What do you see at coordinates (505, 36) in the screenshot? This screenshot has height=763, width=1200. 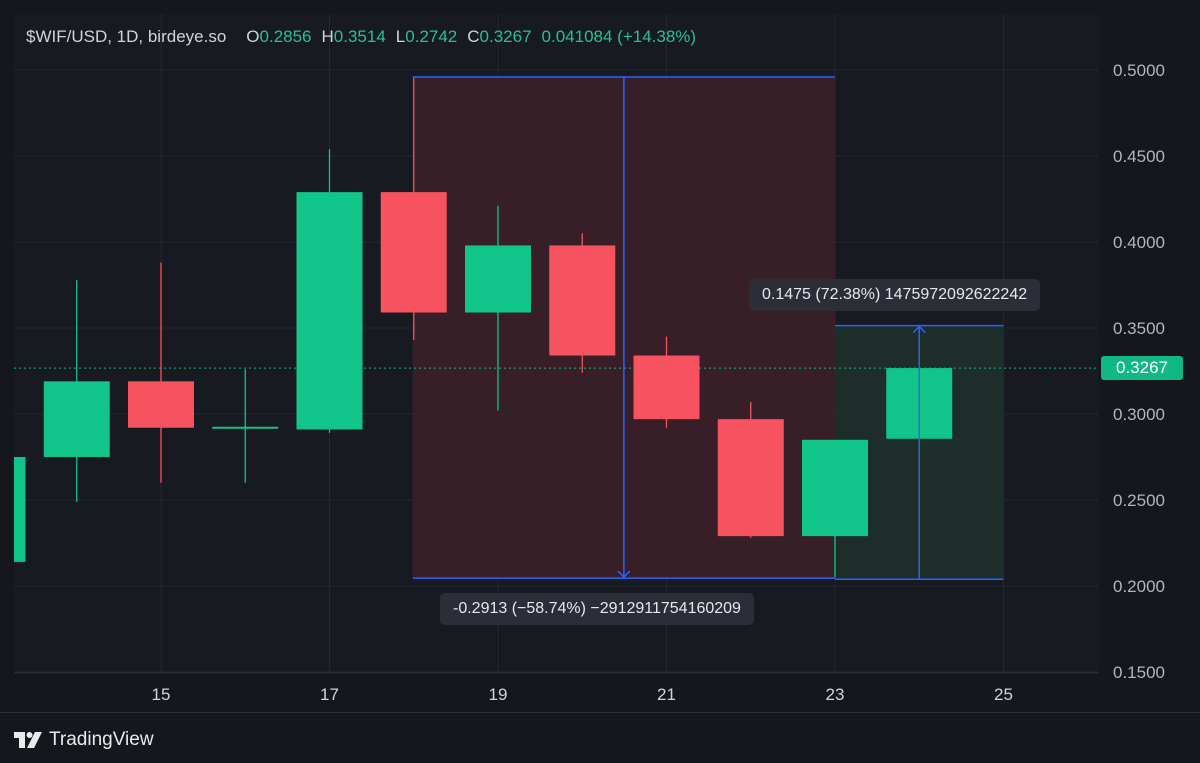 I see `close-value: 0.3267` at bounding box center [505, 36].